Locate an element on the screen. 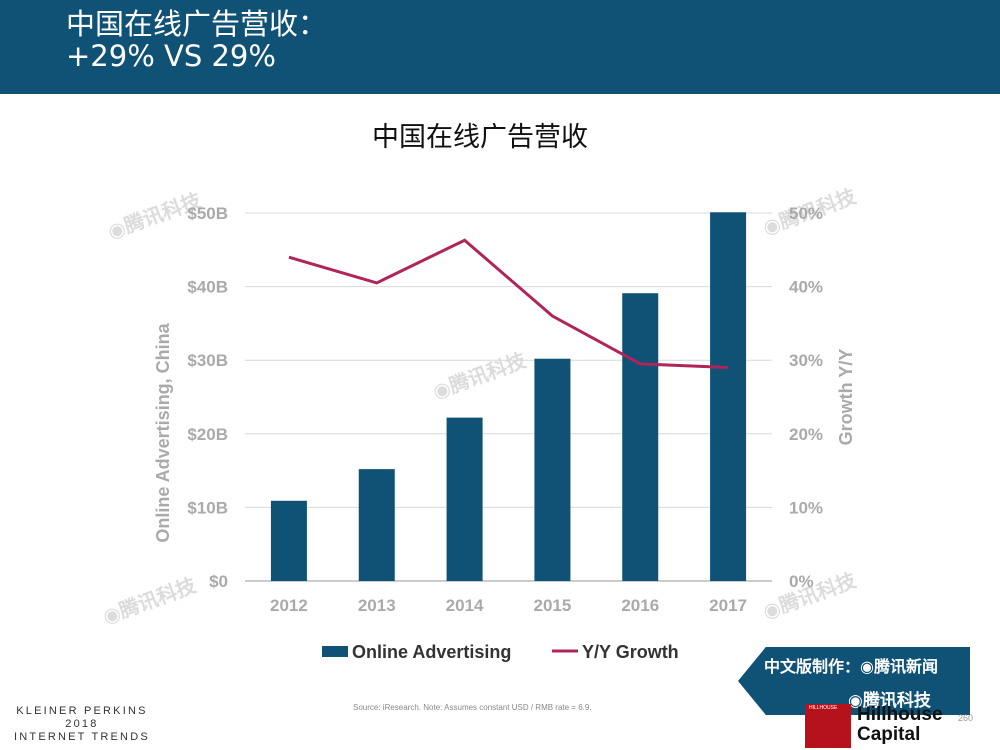 This screenshot has height=750, width=1000. y-right-axis-label: Growth Y/Y is located at coordinates (846, 397).